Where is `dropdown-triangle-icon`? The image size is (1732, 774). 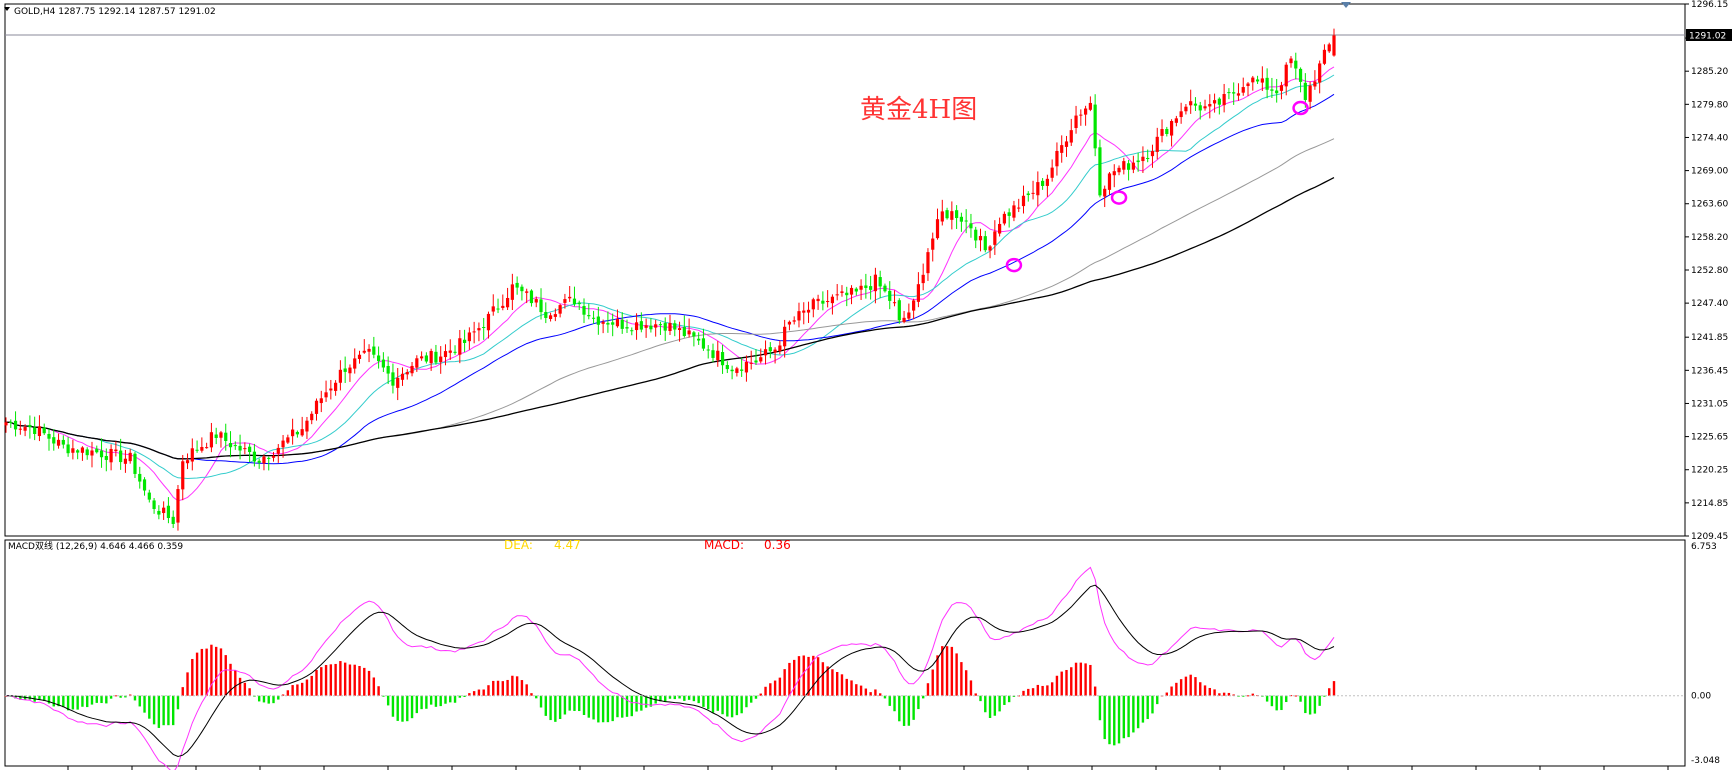
dropdown-triangle-icon is located at coordinates (7, 9).